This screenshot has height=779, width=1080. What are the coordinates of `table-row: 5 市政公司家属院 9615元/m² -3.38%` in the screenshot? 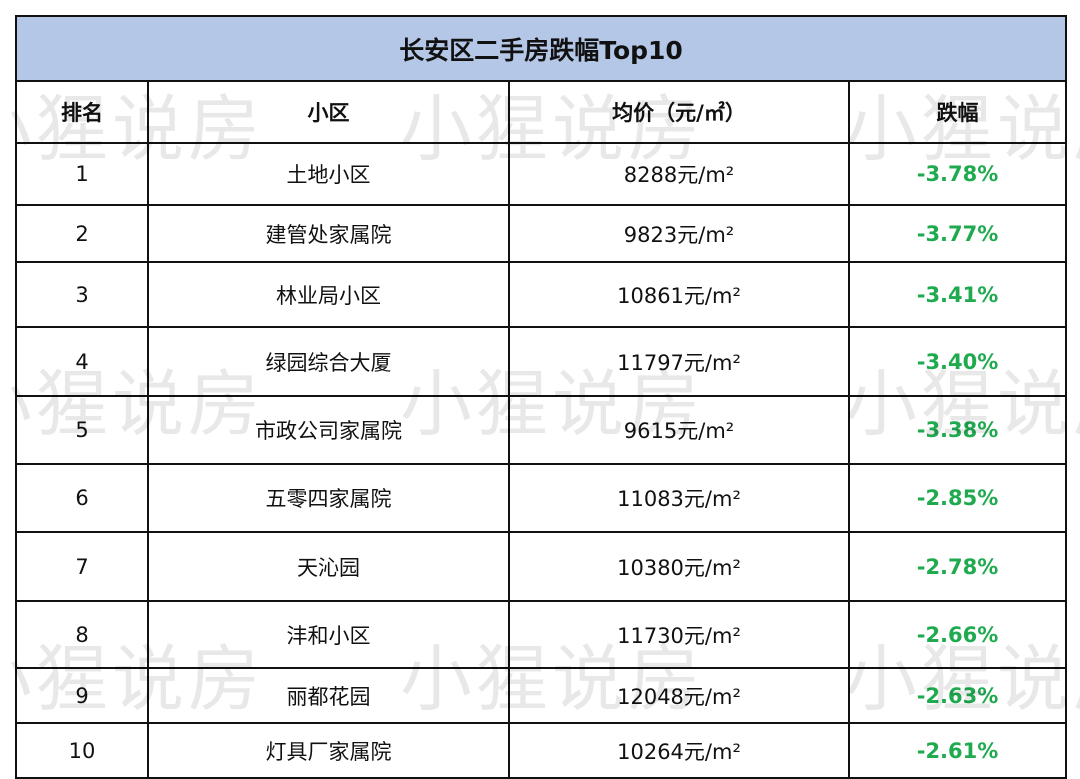 It's located at (541, 430).